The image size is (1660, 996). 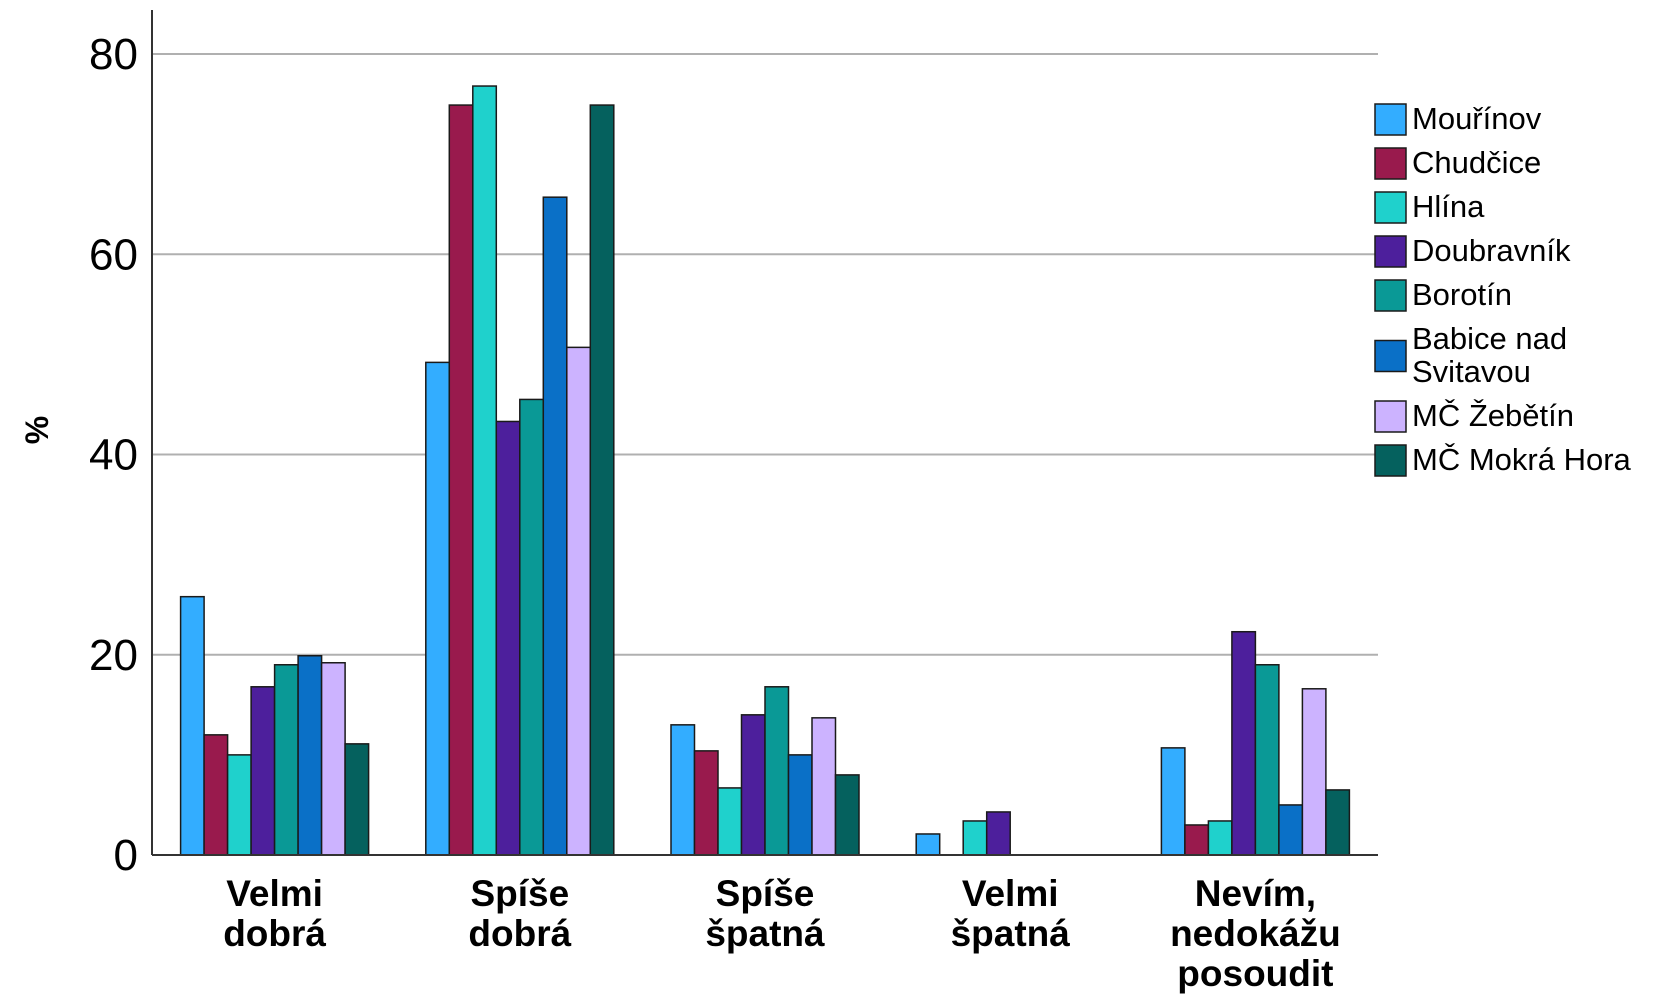 I want to click on legend-label: MČ Mokrá Hora, so click(x=1522, y=459).